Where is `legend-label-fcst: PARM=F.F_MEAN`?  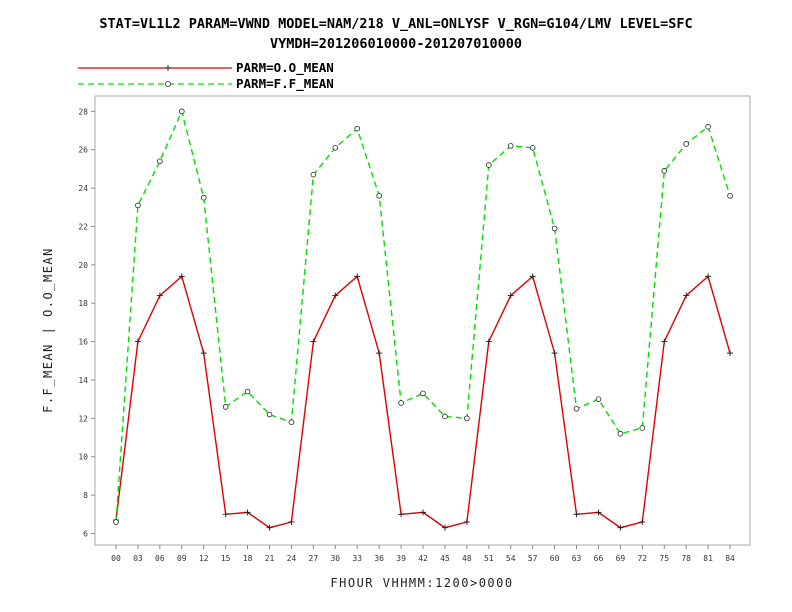 legend-label-fcst: PARM=F.F_MEAN is located at coordinates (285, 84).